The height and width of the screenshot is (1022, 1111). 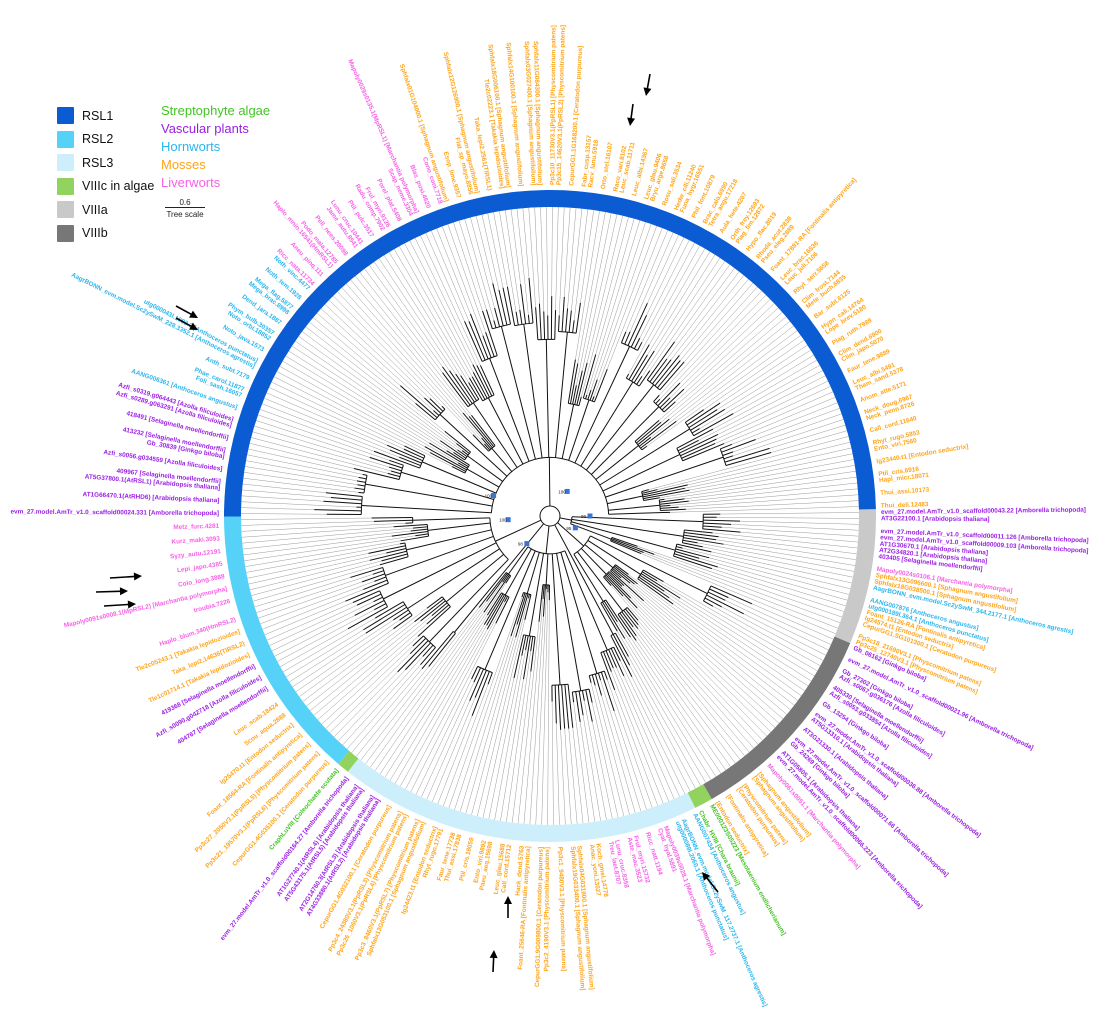 I want to click on bootstrap-value: 95, so click(x=569, y=528).